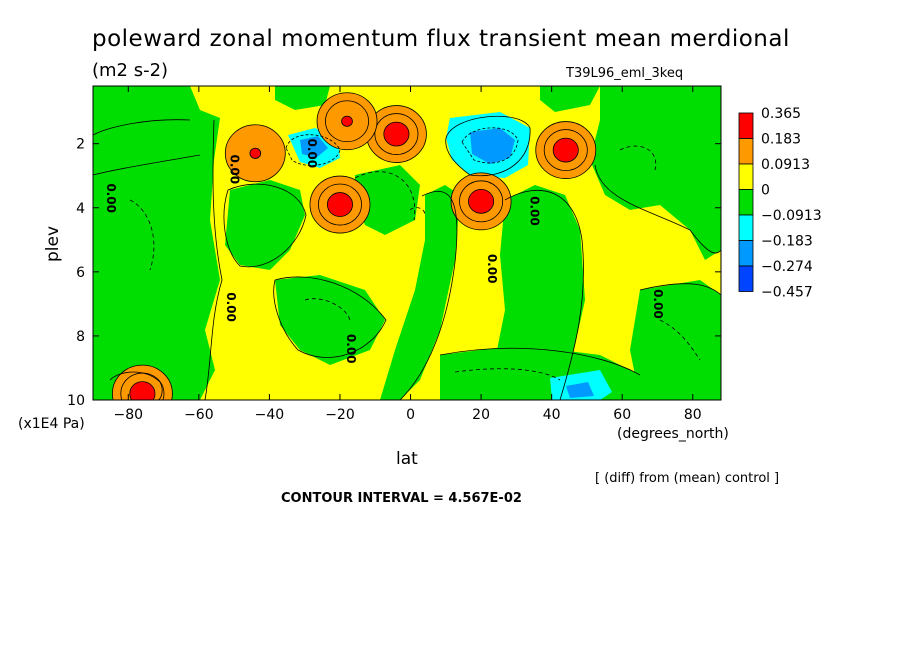  What do you see at coordinates (80, 273) in the screenshot?
I see `y-tick-label: 6` at bounding box center [80, 273].